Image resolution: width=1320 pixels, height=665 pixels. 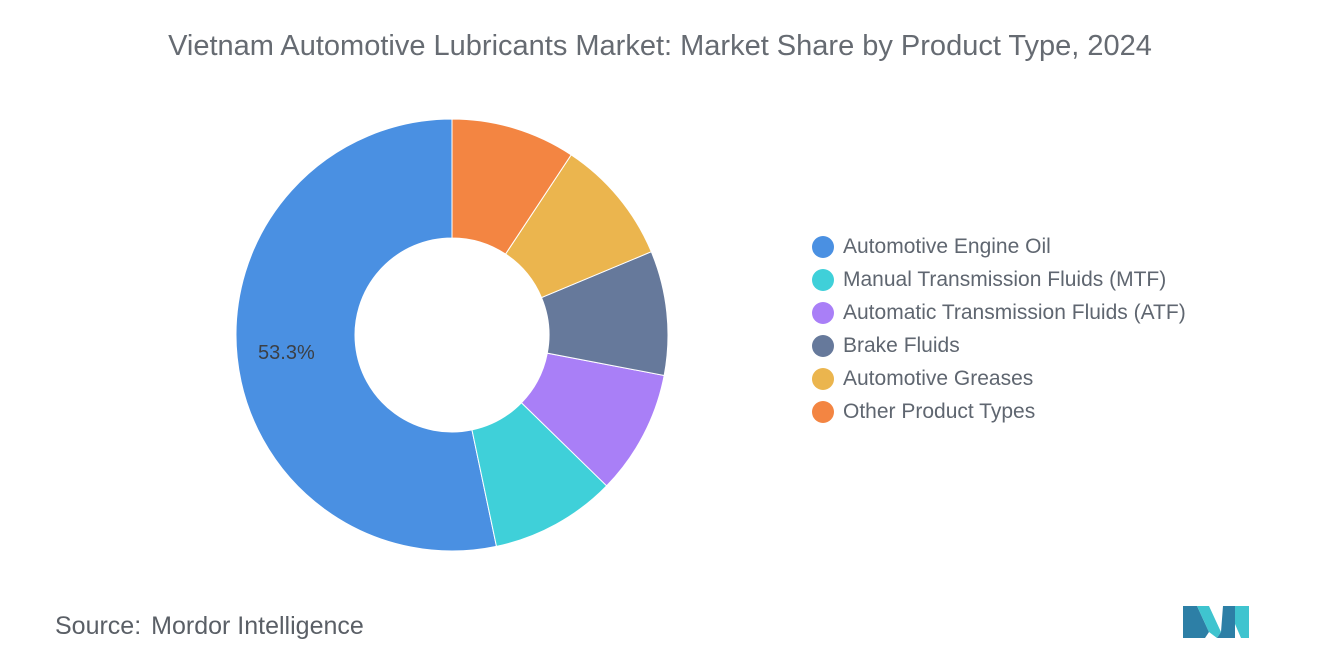 What do you see at coordinates (901, 345) in the screenshot?
I see `legend-label: Brake Fluids` at bounding box center [901, 345].